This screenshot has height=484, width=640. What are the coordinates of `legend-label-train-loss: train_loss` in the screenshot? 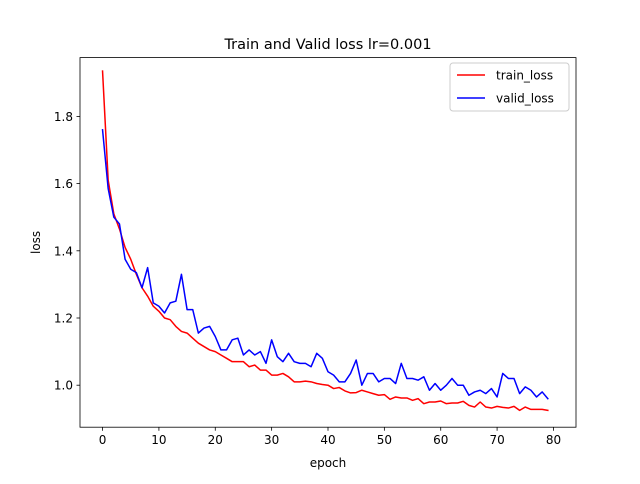 It's located at (524, 76).